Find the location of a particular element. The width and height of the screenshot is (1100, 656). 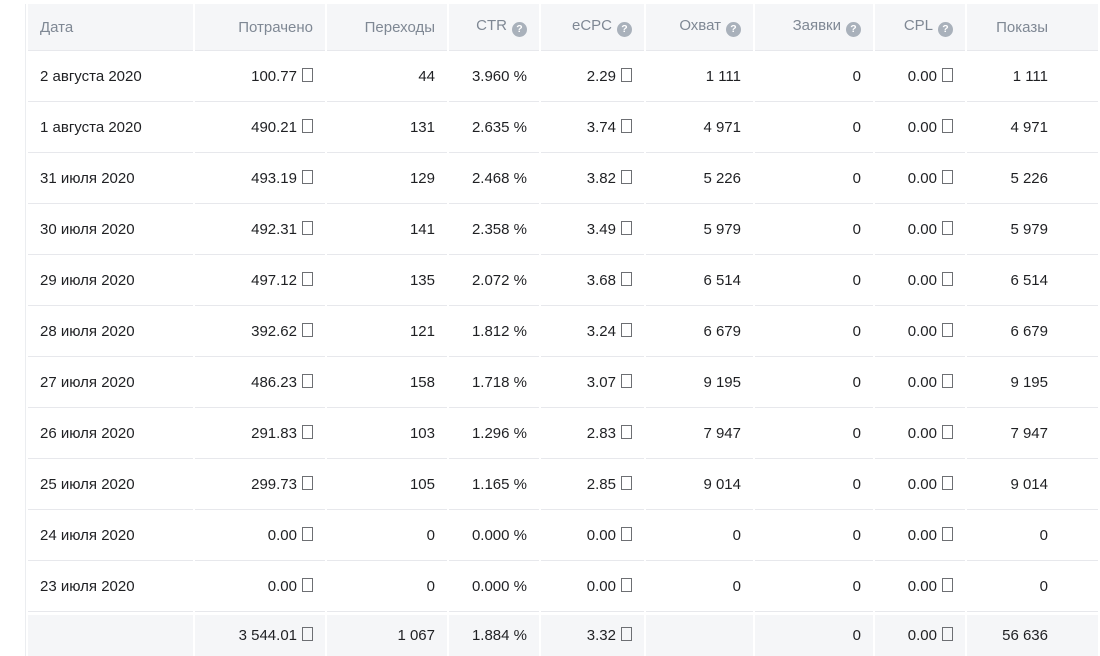

cell-value: 5 226 is located at coordinates (722, 178).